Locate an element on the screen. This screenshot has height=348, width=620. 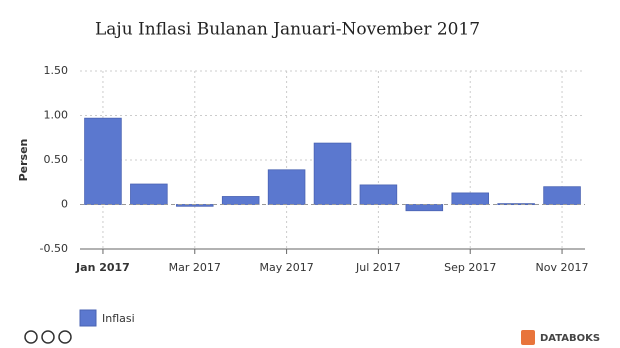
x-tick-label: Jan 2017 is located at coordinates (102, 267).